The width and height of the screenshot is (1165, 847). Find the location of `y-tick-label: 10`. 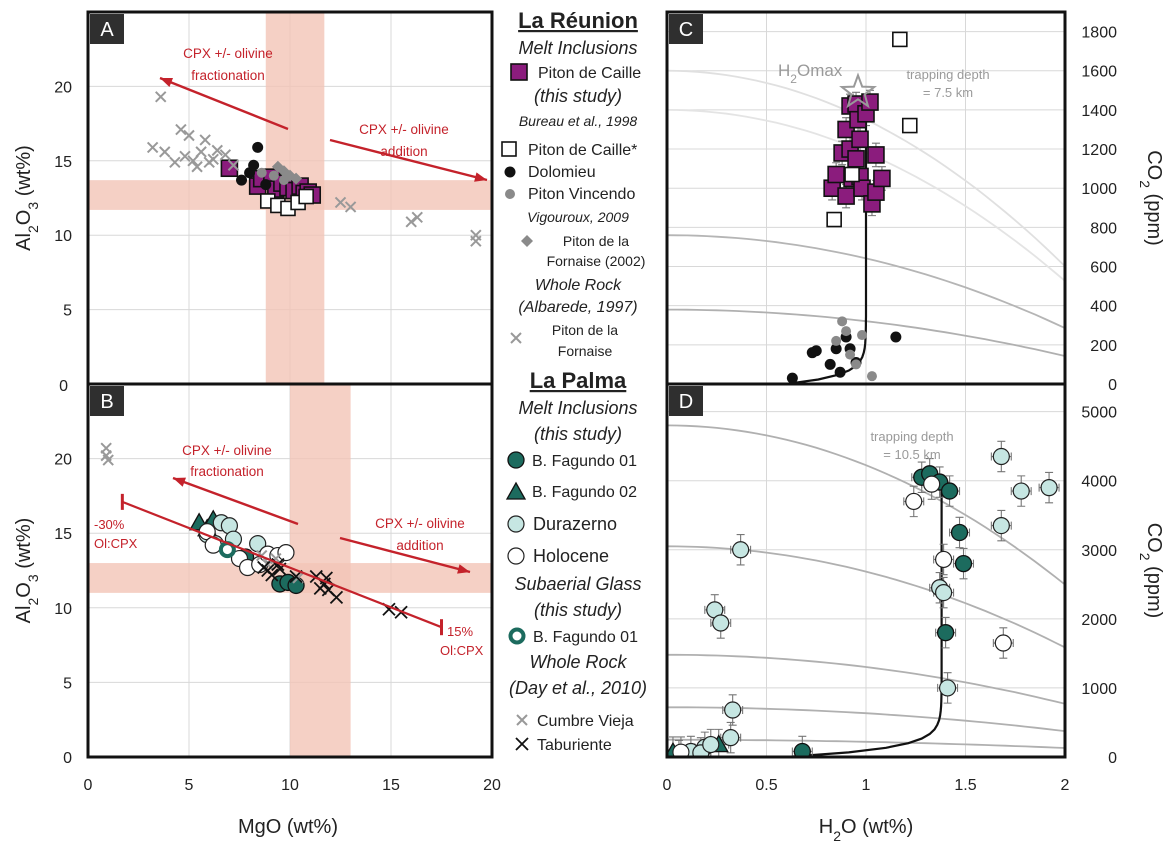

y-tick-label: 10 is located at coordinates (63, 236).